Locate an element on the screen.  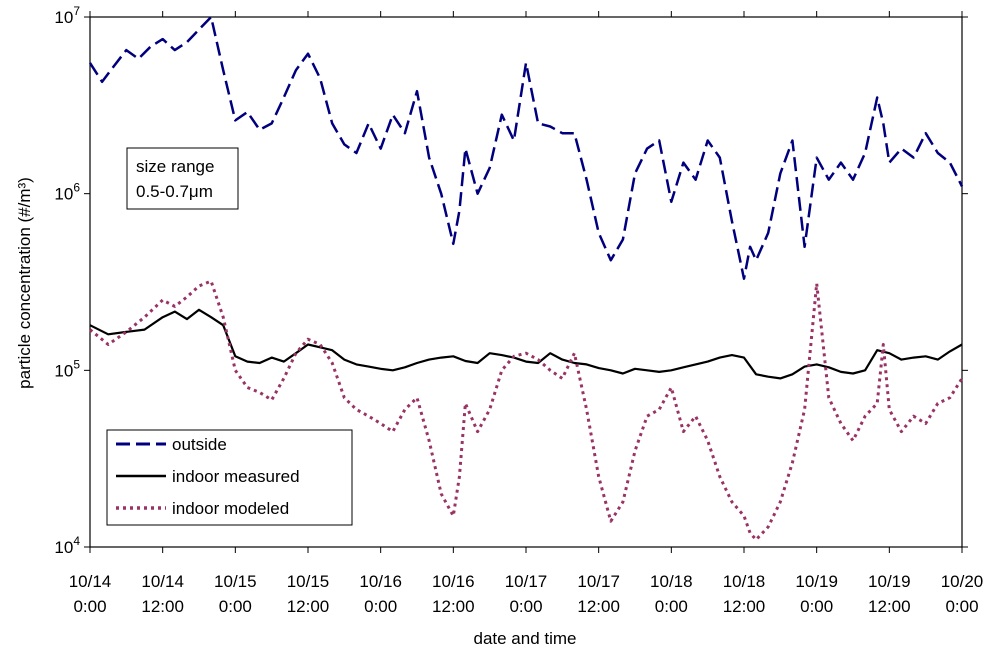
legend-label-outside: outside is located at coordinates (199, 444).